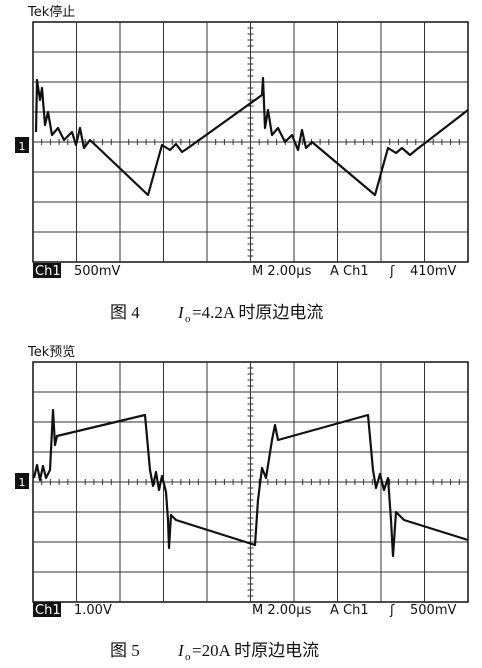 The image size is (482, 668). Describe the element at coordinates (433, 271) in the screenshot. I see `trigger-level: 410mV` at that location.